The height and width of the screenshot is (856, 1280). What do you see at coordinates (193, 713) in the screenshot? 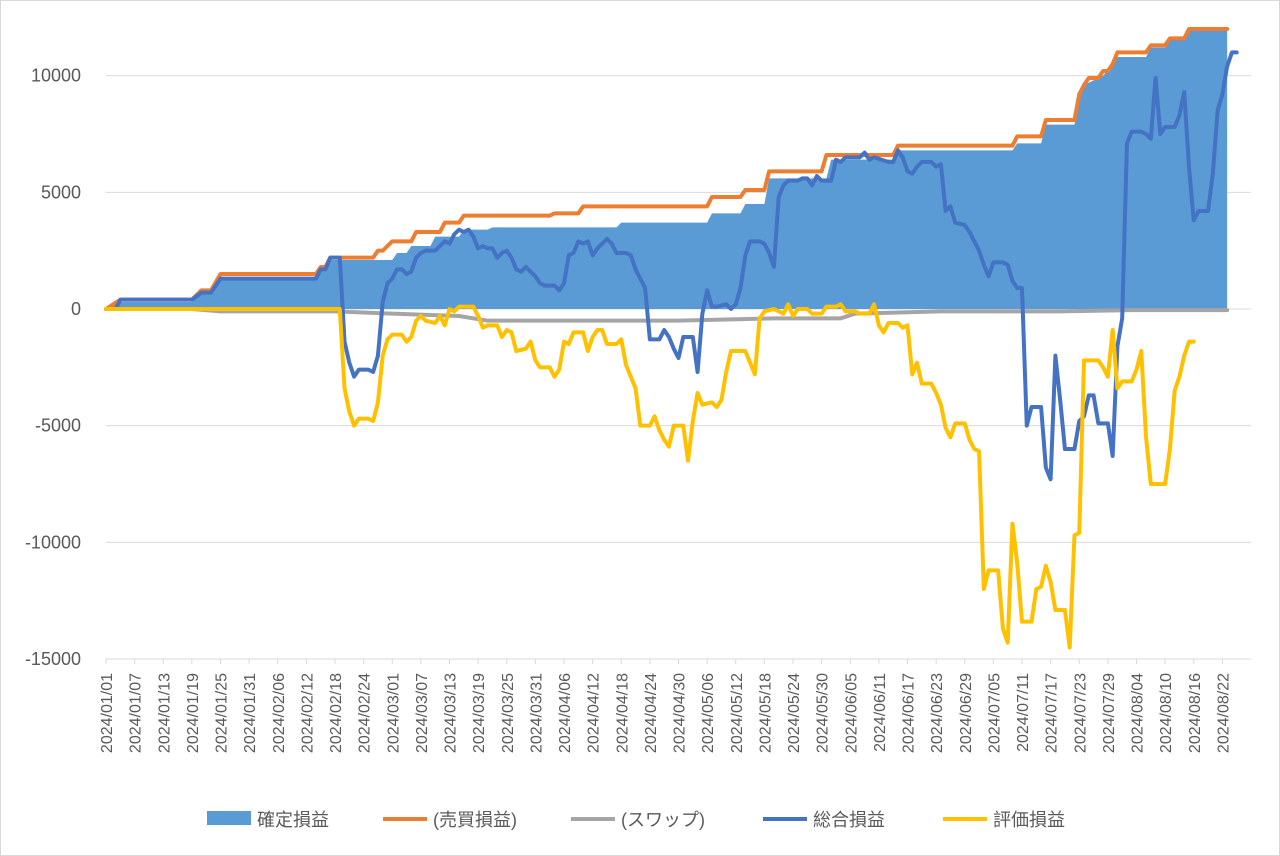
I see `x-tick-label: 2024/01/19` at bounding box center [193, 713].